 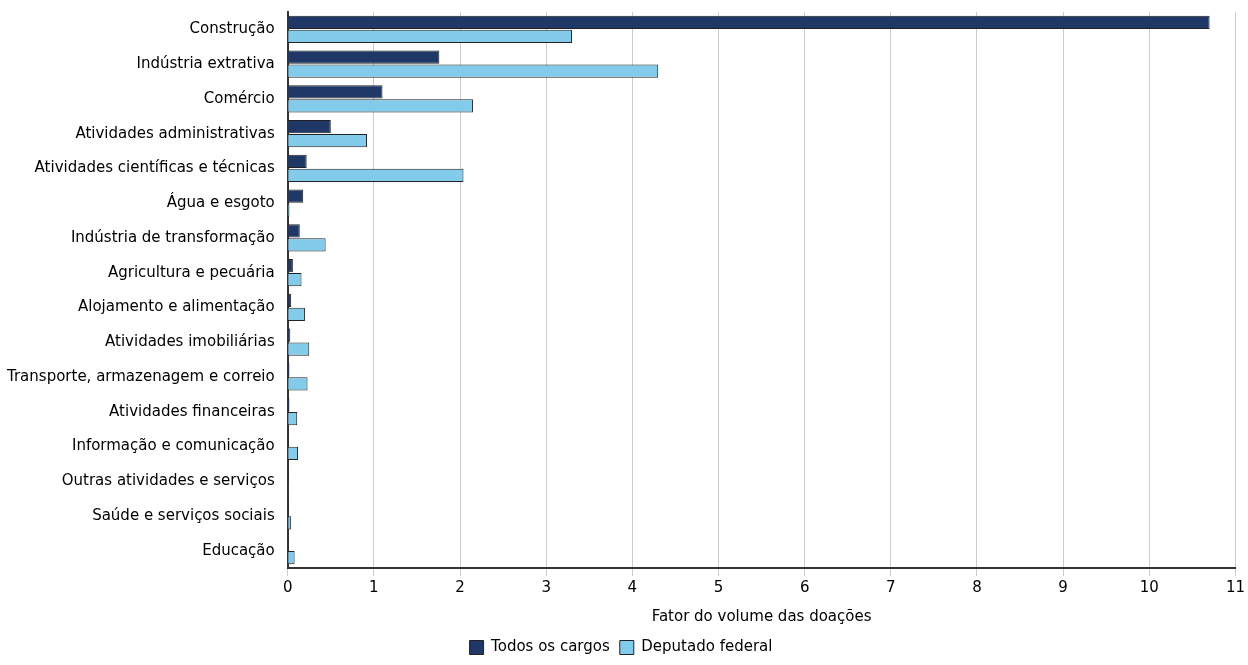 What do you see at coordinates (718, 586) in the screenshot?
I see `x-tick-label: 5` at bounding box center [718, 586].